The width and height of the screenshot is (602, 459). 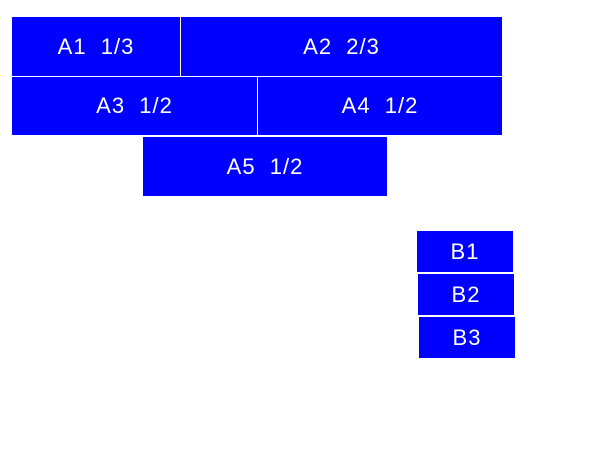 I want to click on box-a1: A1 1/3, so click(x=96, y=46).